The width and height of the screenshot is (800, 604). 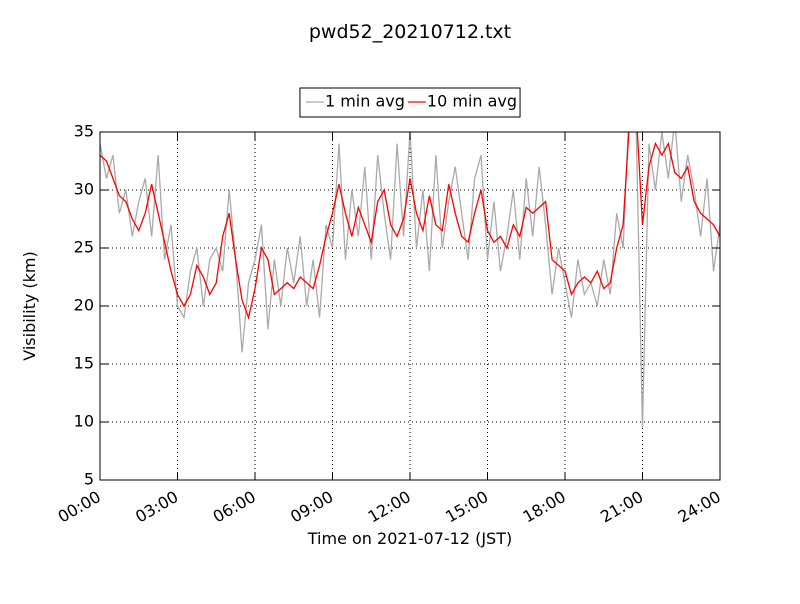 What do you see at coordinates (365, 101) in the screenshot?
I see `legend-label: 1 min avg` at bounding box center [365, 101].